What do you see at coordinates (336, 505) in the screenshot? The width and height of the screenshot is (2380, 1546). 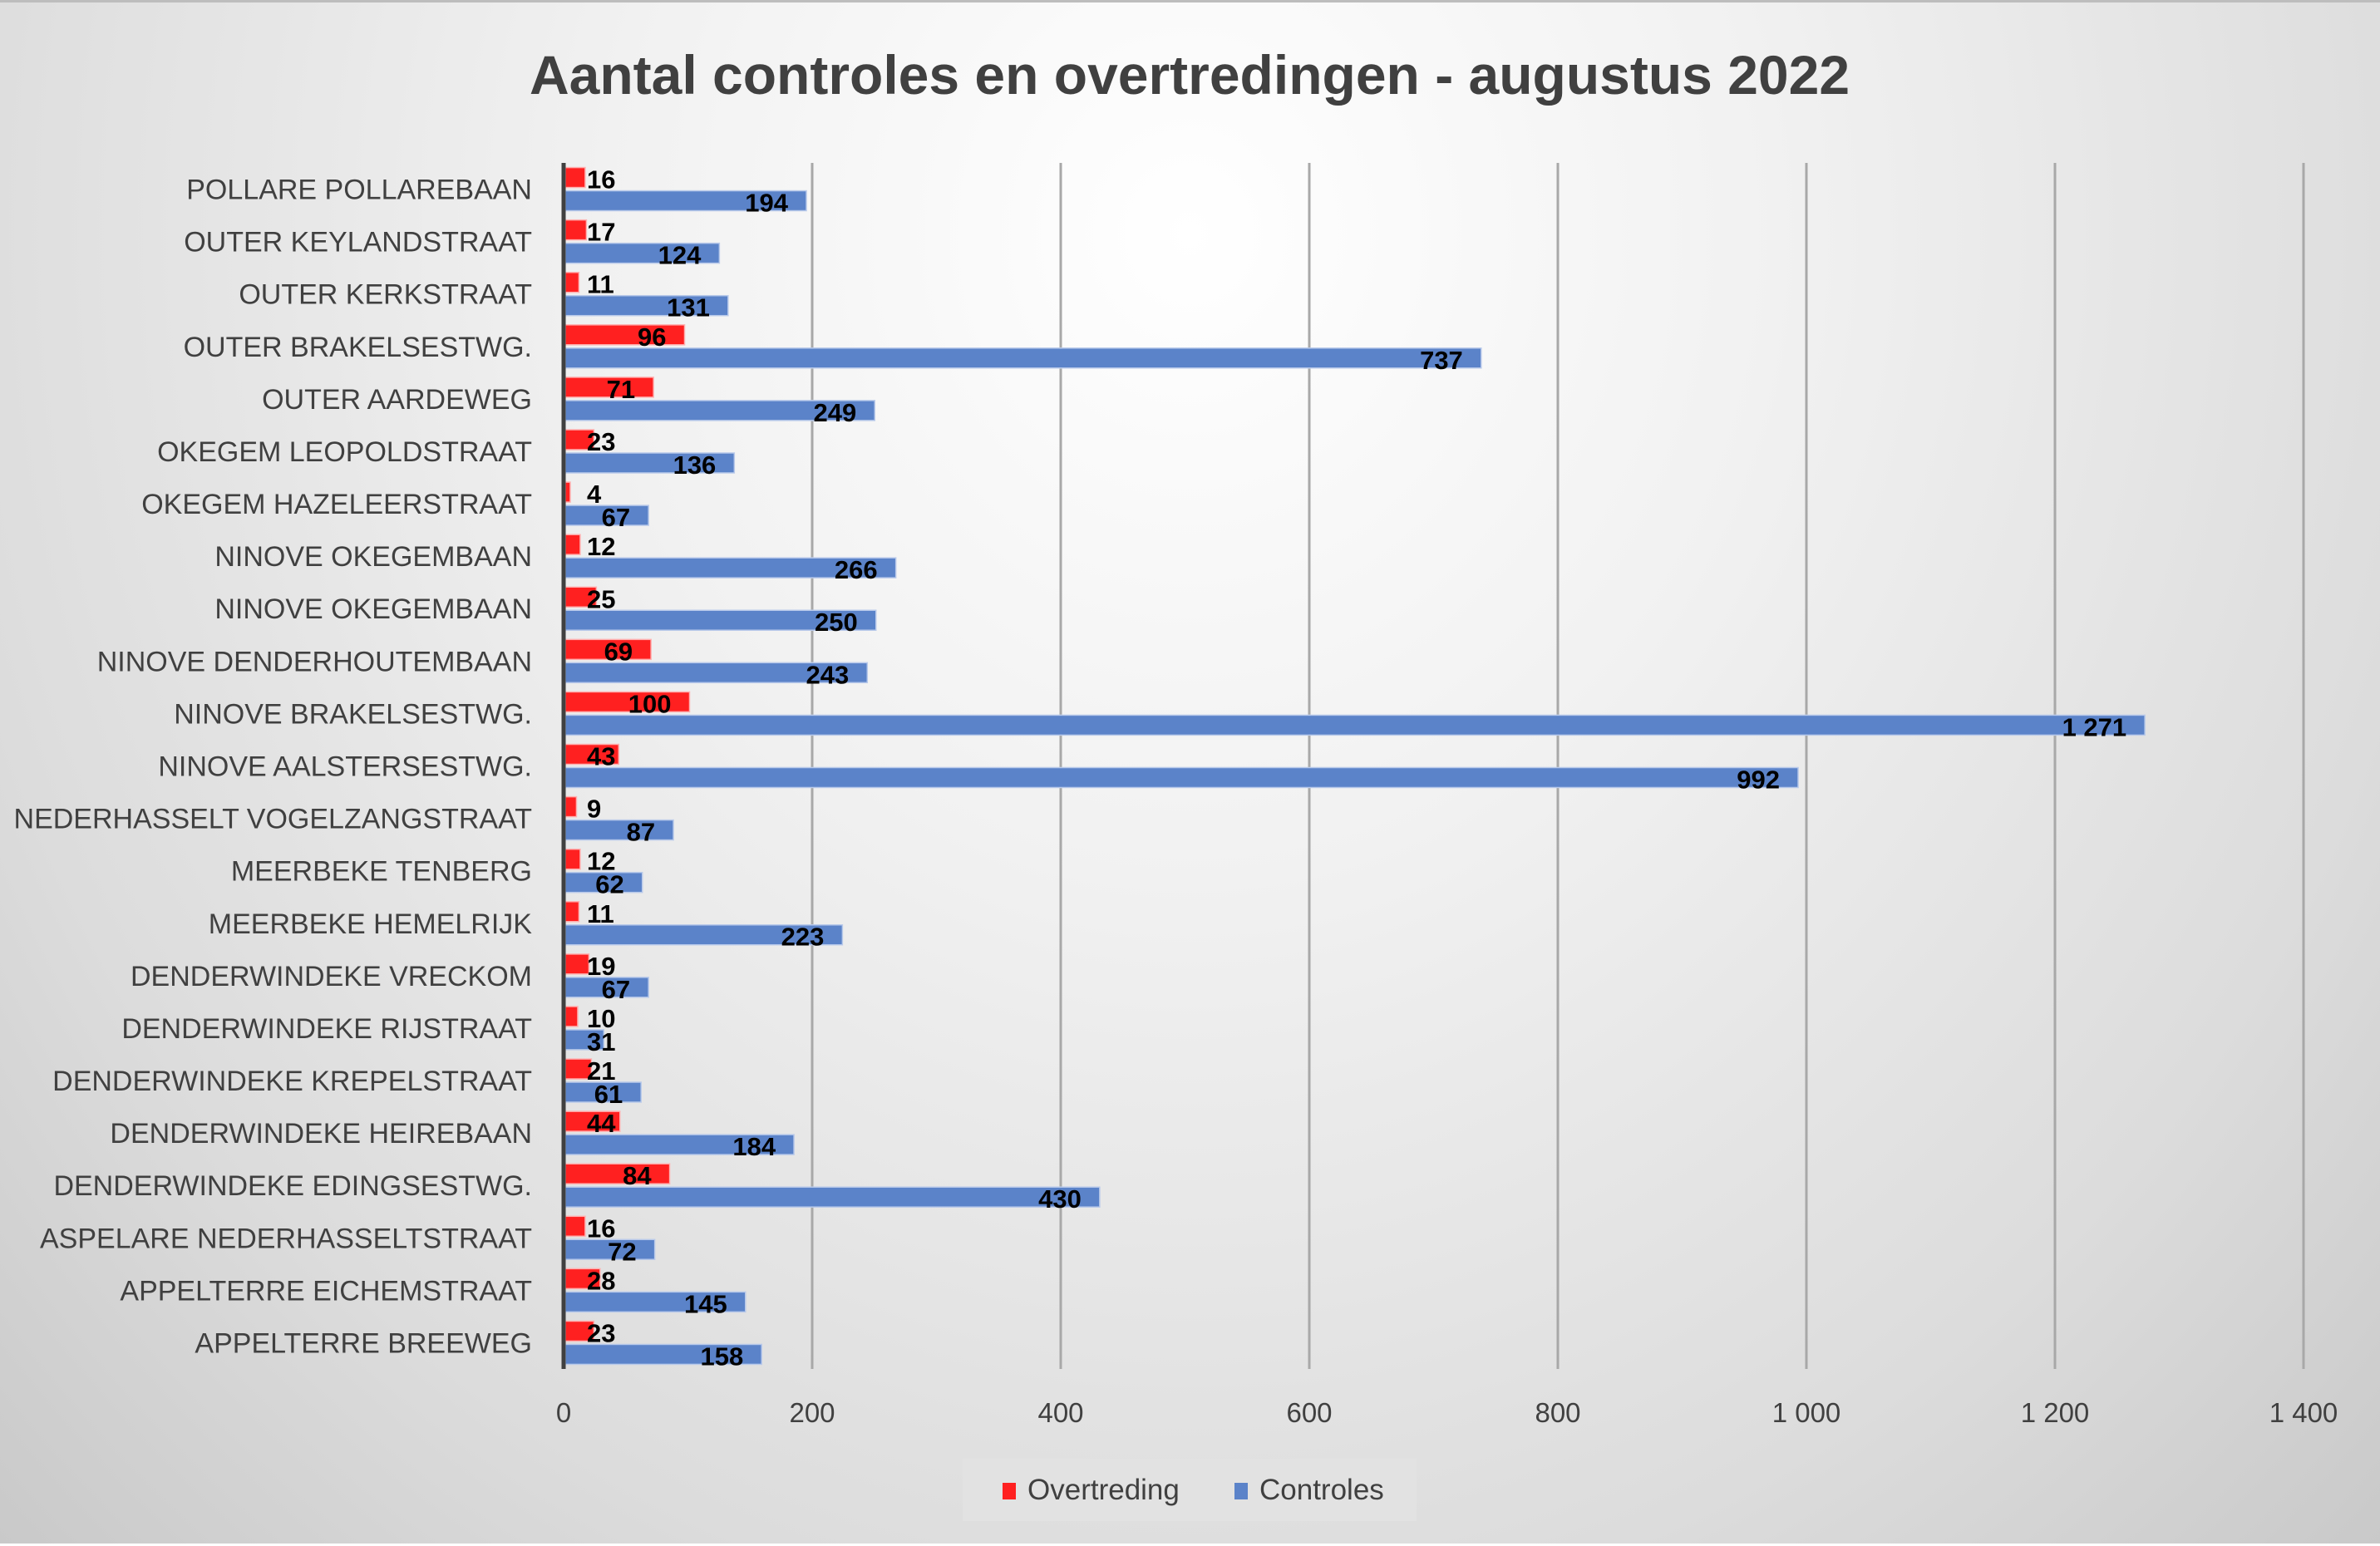 I see `category-label: OKEGEM HAZELEERSTRAAT` at bounding box center [336, 505].